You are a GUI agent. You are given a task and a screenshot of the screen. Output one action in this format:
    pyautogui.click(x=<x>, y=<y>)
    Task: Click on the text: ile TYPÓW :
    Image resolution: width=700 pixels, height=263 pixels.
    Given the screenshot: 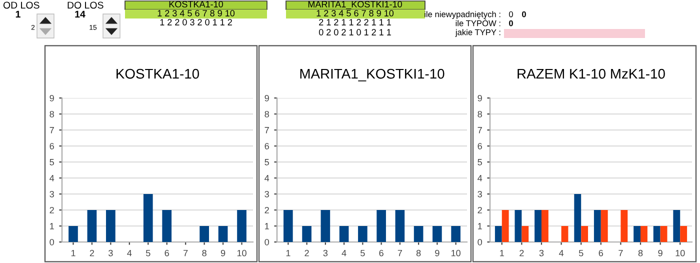 What is the action you would take?
    pyautogui.click(x=478, y=22)
    